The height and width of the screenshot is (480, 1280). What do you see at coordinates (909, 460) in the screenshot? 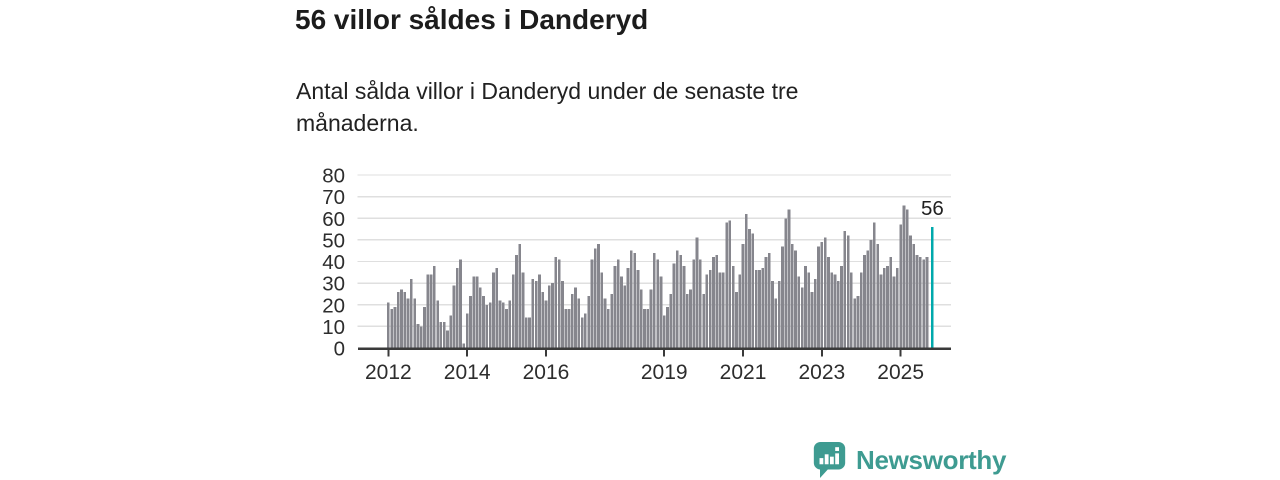
I see `newsworthy-logo-link: Newsworthy` at bounding box center [909, 460].